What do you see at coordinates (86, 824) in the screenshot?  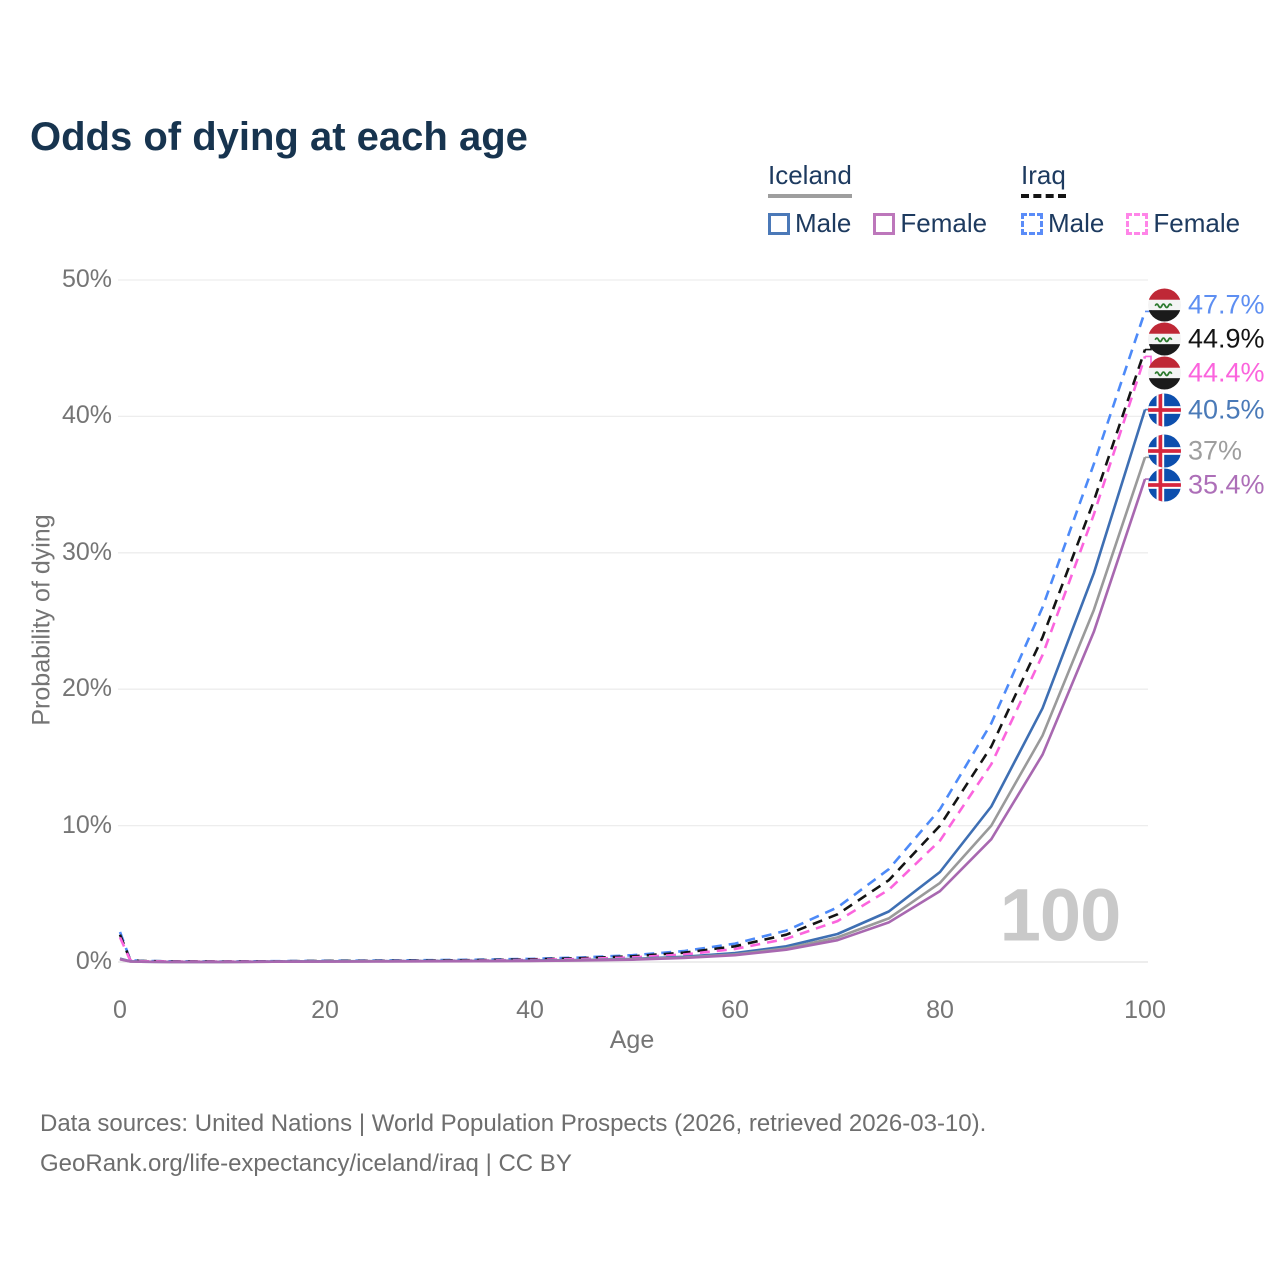 I see `y-tick-label: 10%` at bounding box center [86, 824].